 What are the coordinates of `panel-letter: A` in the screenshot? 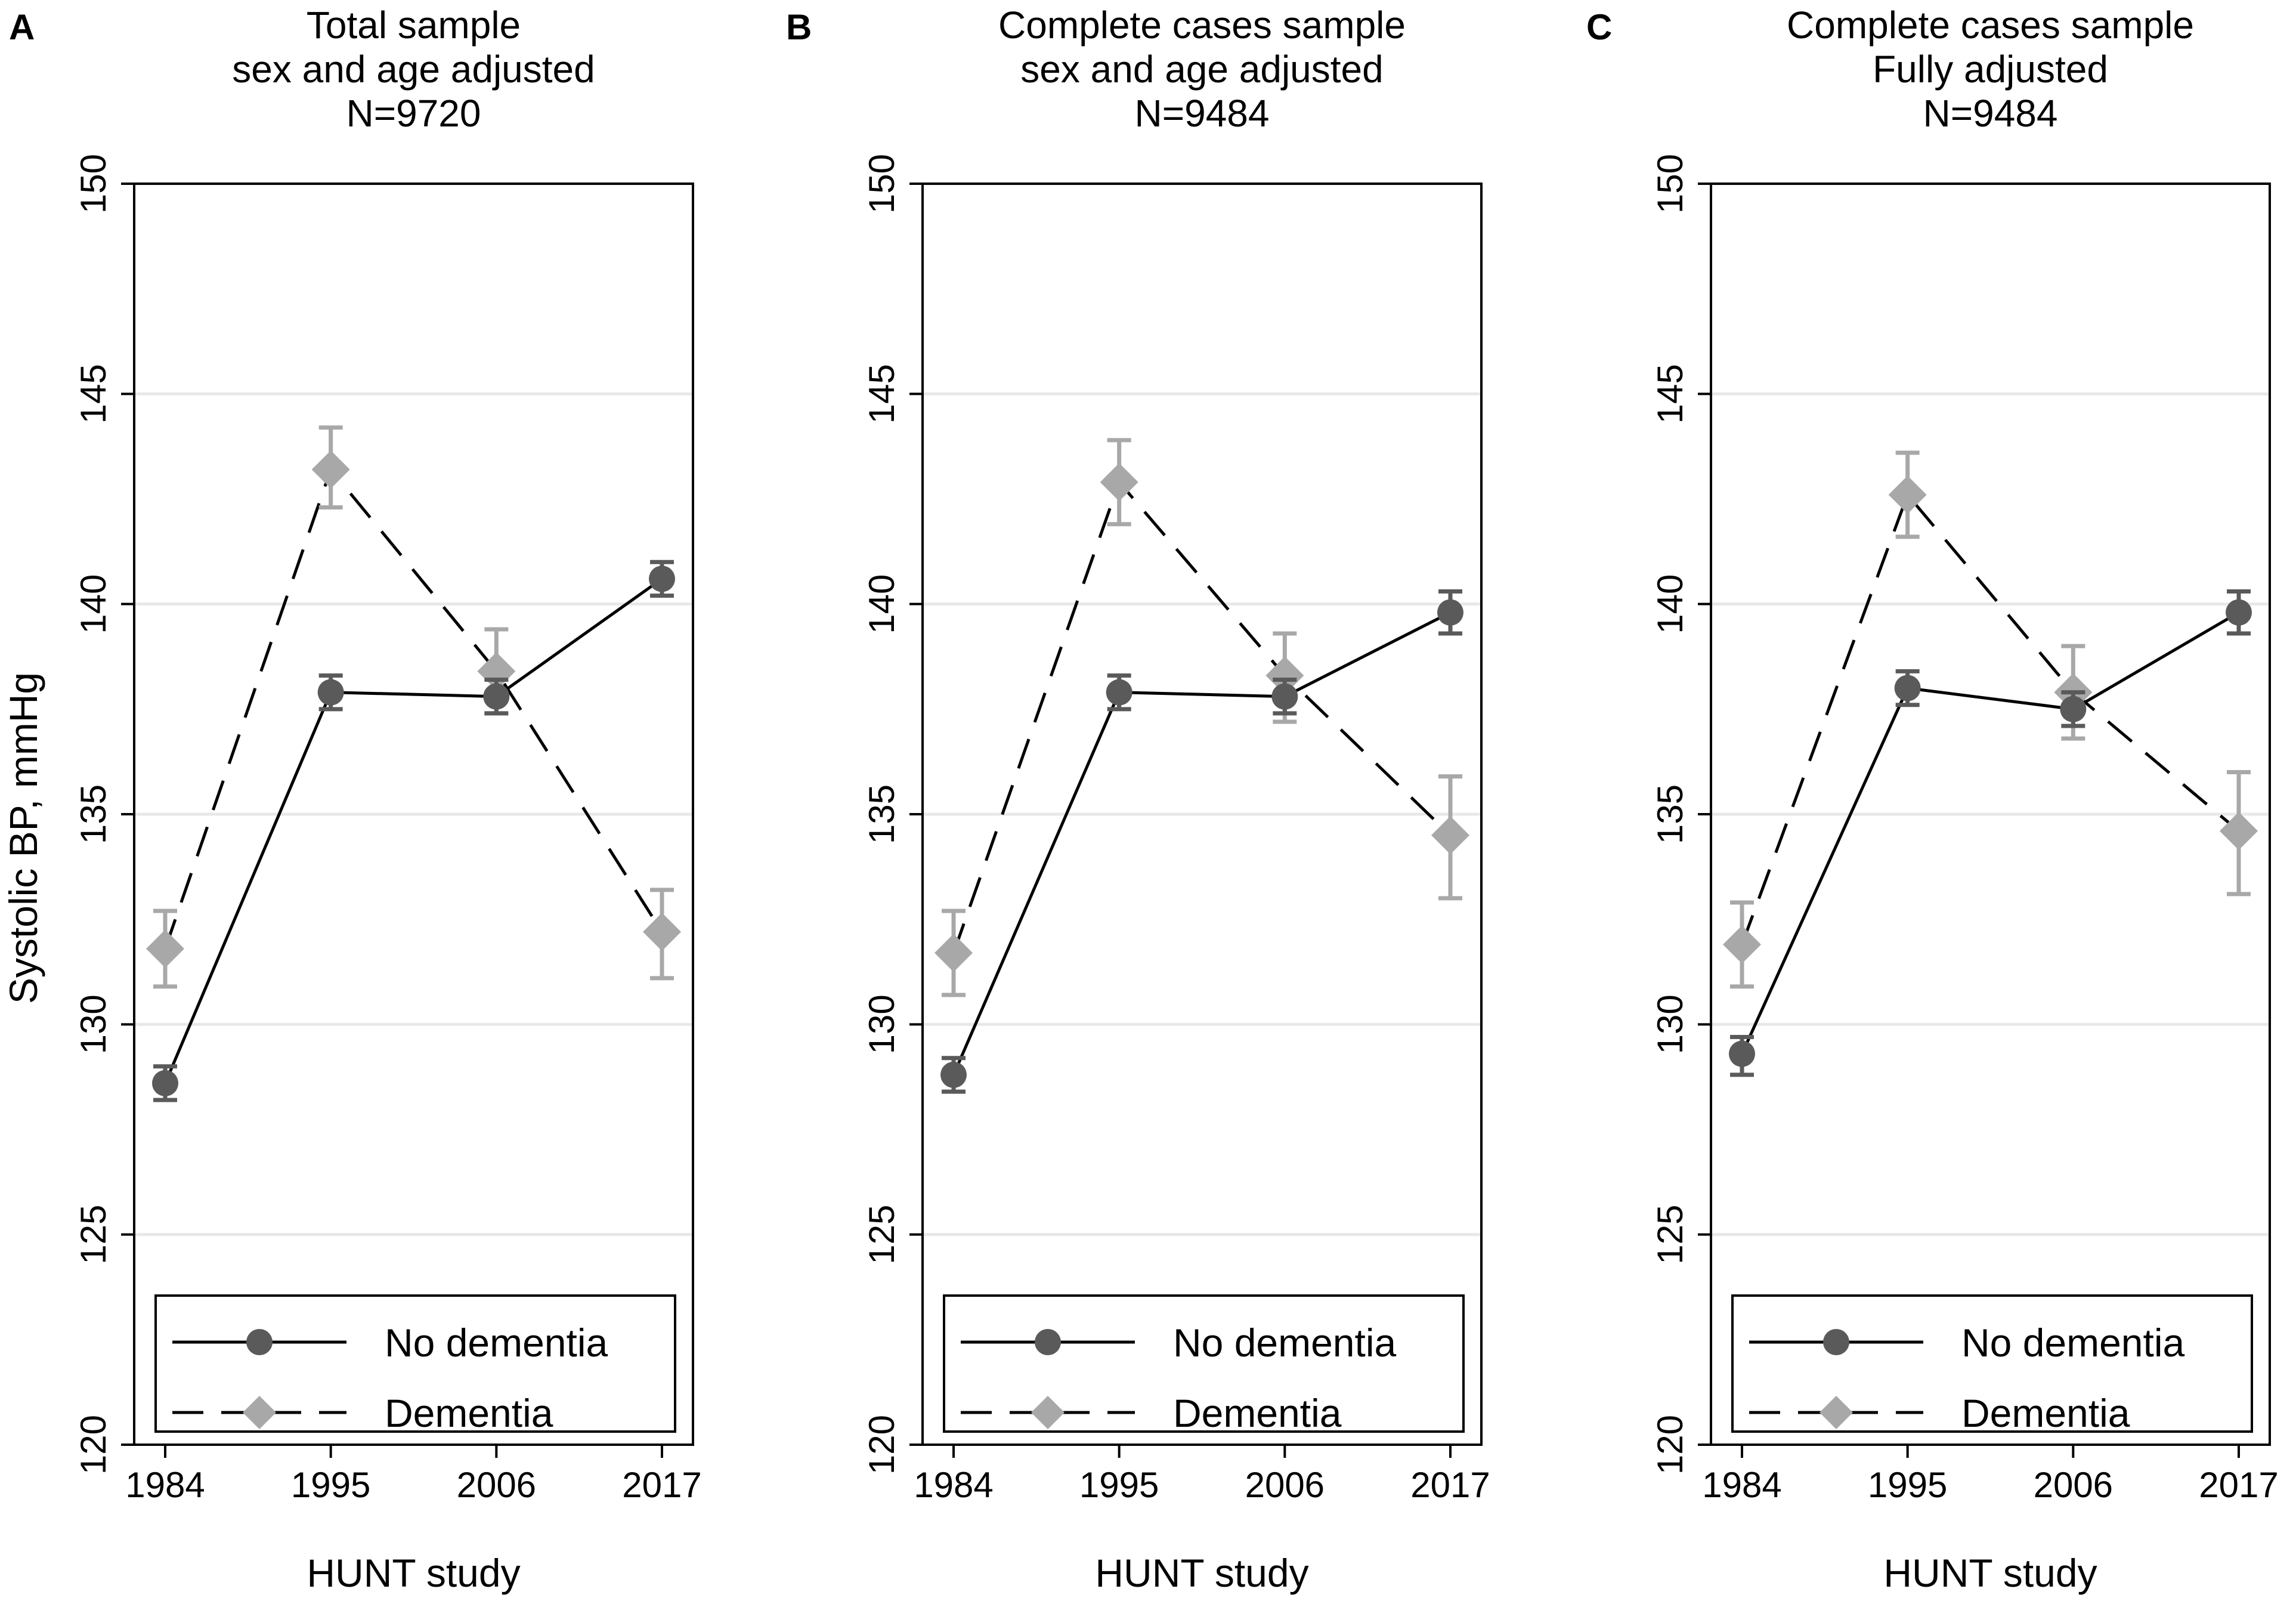 It's located at (22, 27).